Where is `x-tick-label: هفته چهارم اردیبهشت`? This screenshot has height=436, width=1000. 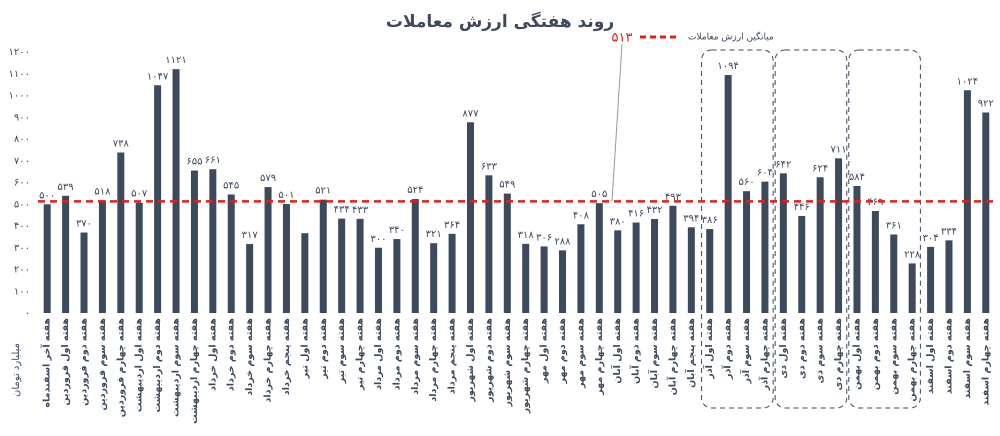
x-tick-label: هفته چهارم اردیبهشت is located at coordinates (194, 371).